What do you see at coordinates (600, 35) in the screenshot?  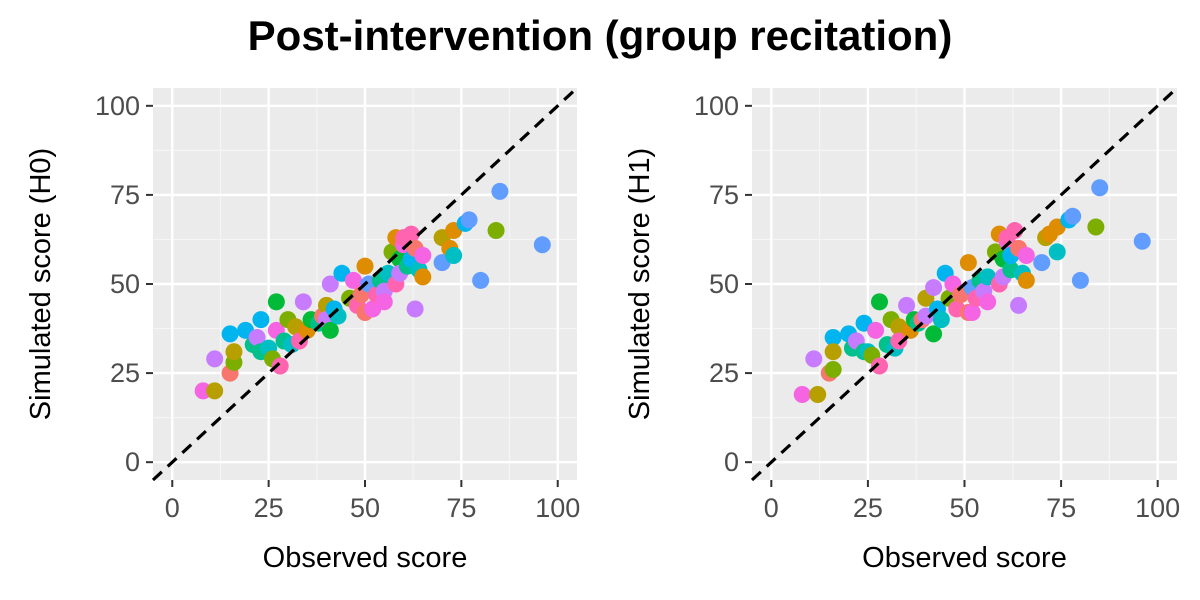 I see `chart-title: Post-intervention (group recitation)` at bounding box center [600, 35].